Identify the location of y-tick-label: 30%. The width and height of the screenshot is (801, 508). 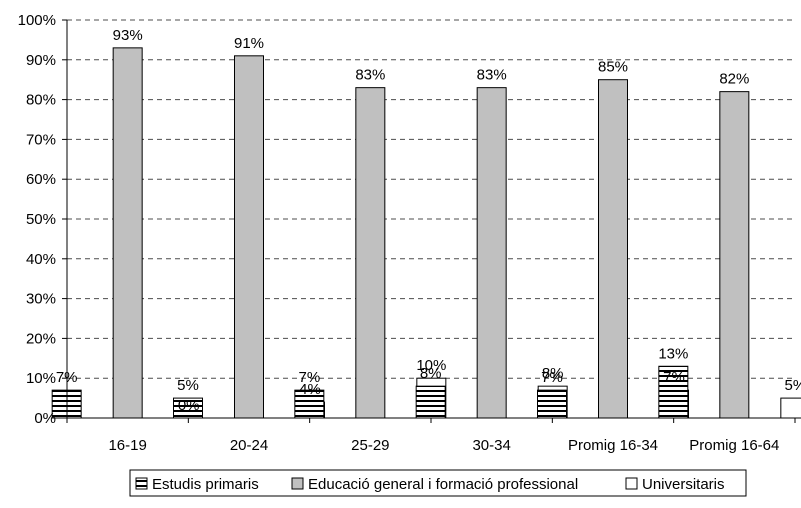
(41, 299).